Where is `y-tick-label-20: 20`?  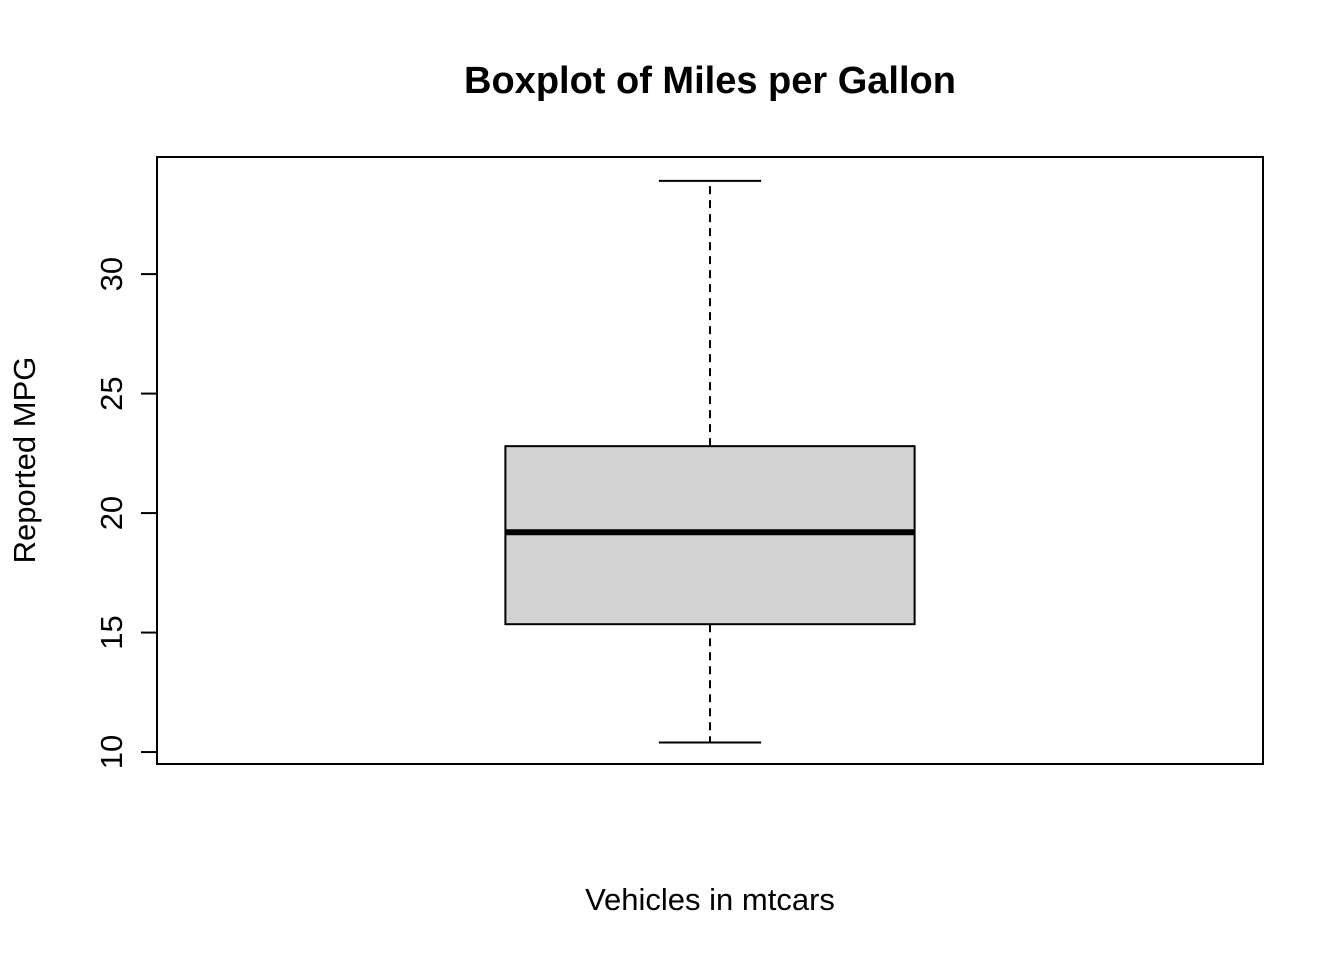 y-tick-label-20: 20 is located at coordinates (111, 513).